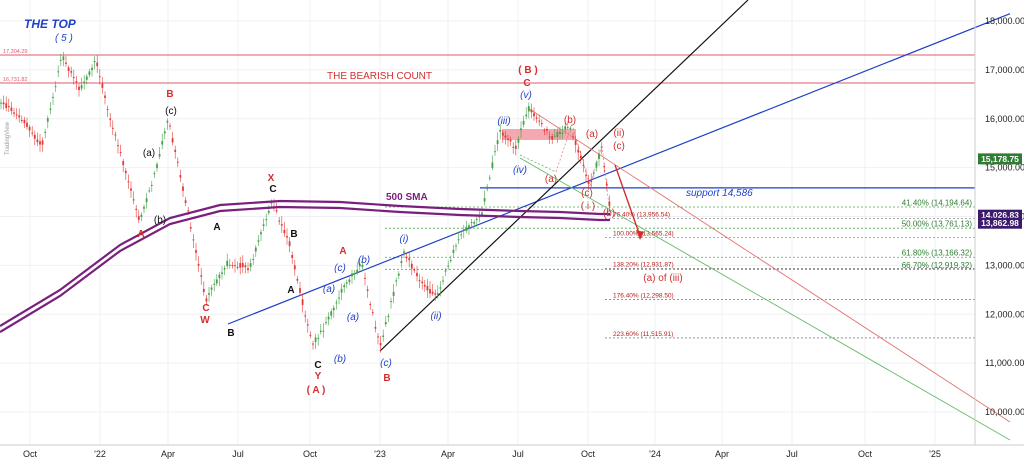 The height and width of the screenshot is (462, 1024). Describe the element at coordinates (380, 454) in the screenshot. I see `x-tick-label: '23` at that location.